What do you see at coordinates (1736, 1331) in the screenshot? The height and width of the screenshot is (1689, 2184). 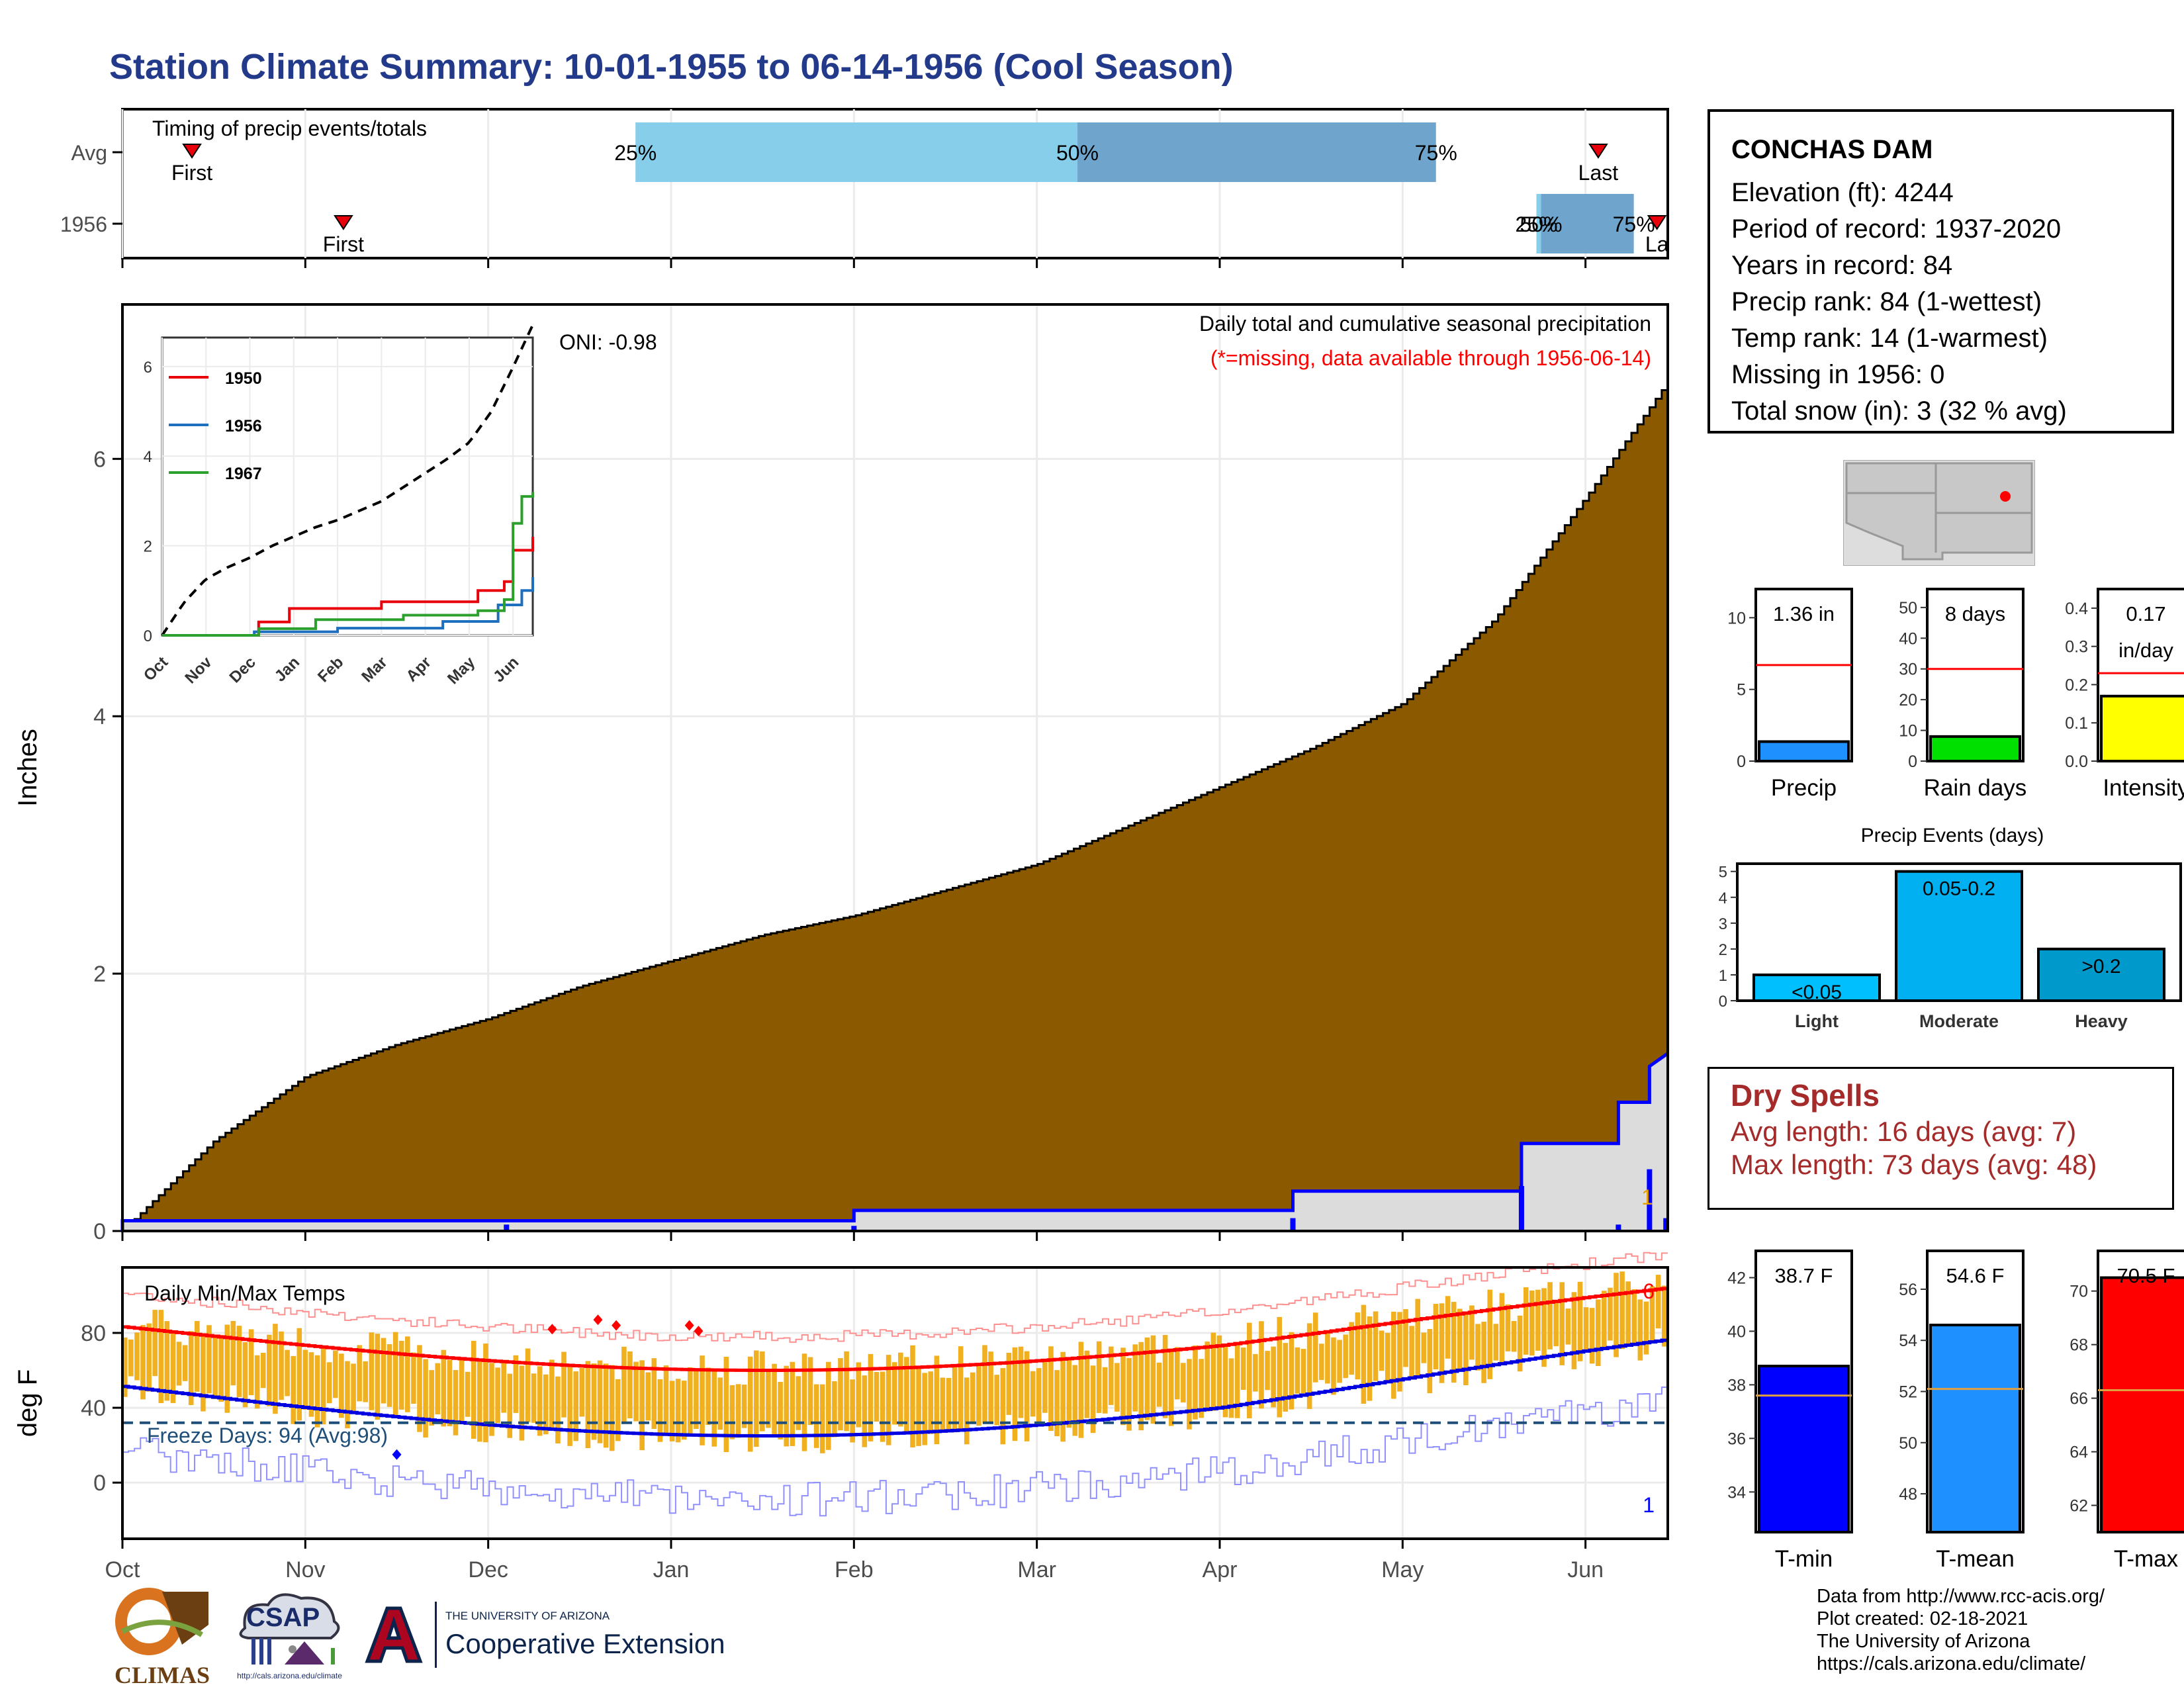 I see `temp-bar-y-tick-label: 40` at bounding box center [1736, 1331].